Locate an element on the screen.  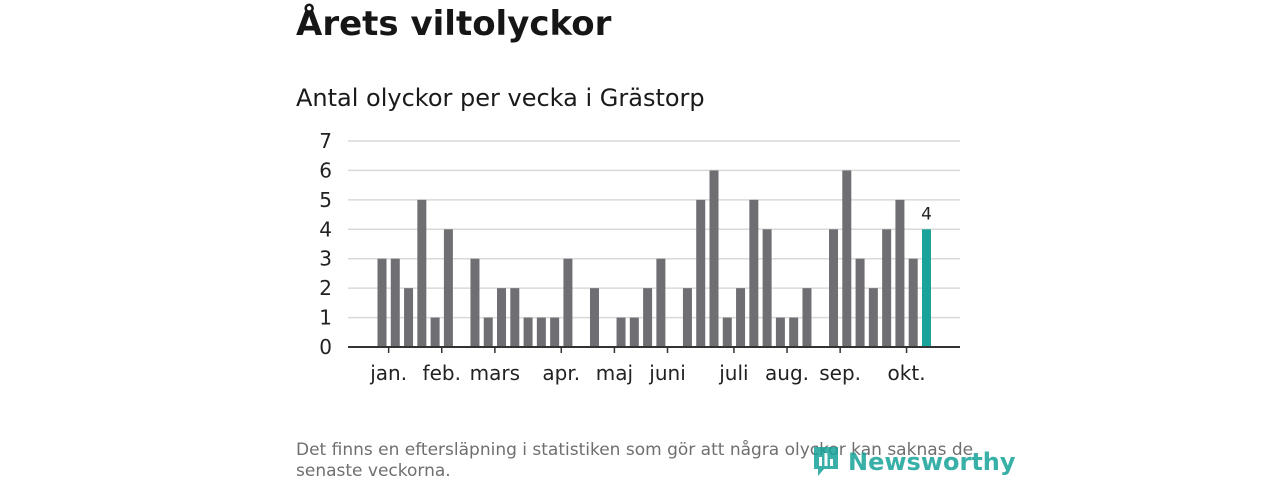
x-tick-label: juli is located at coordinates (733, 373).